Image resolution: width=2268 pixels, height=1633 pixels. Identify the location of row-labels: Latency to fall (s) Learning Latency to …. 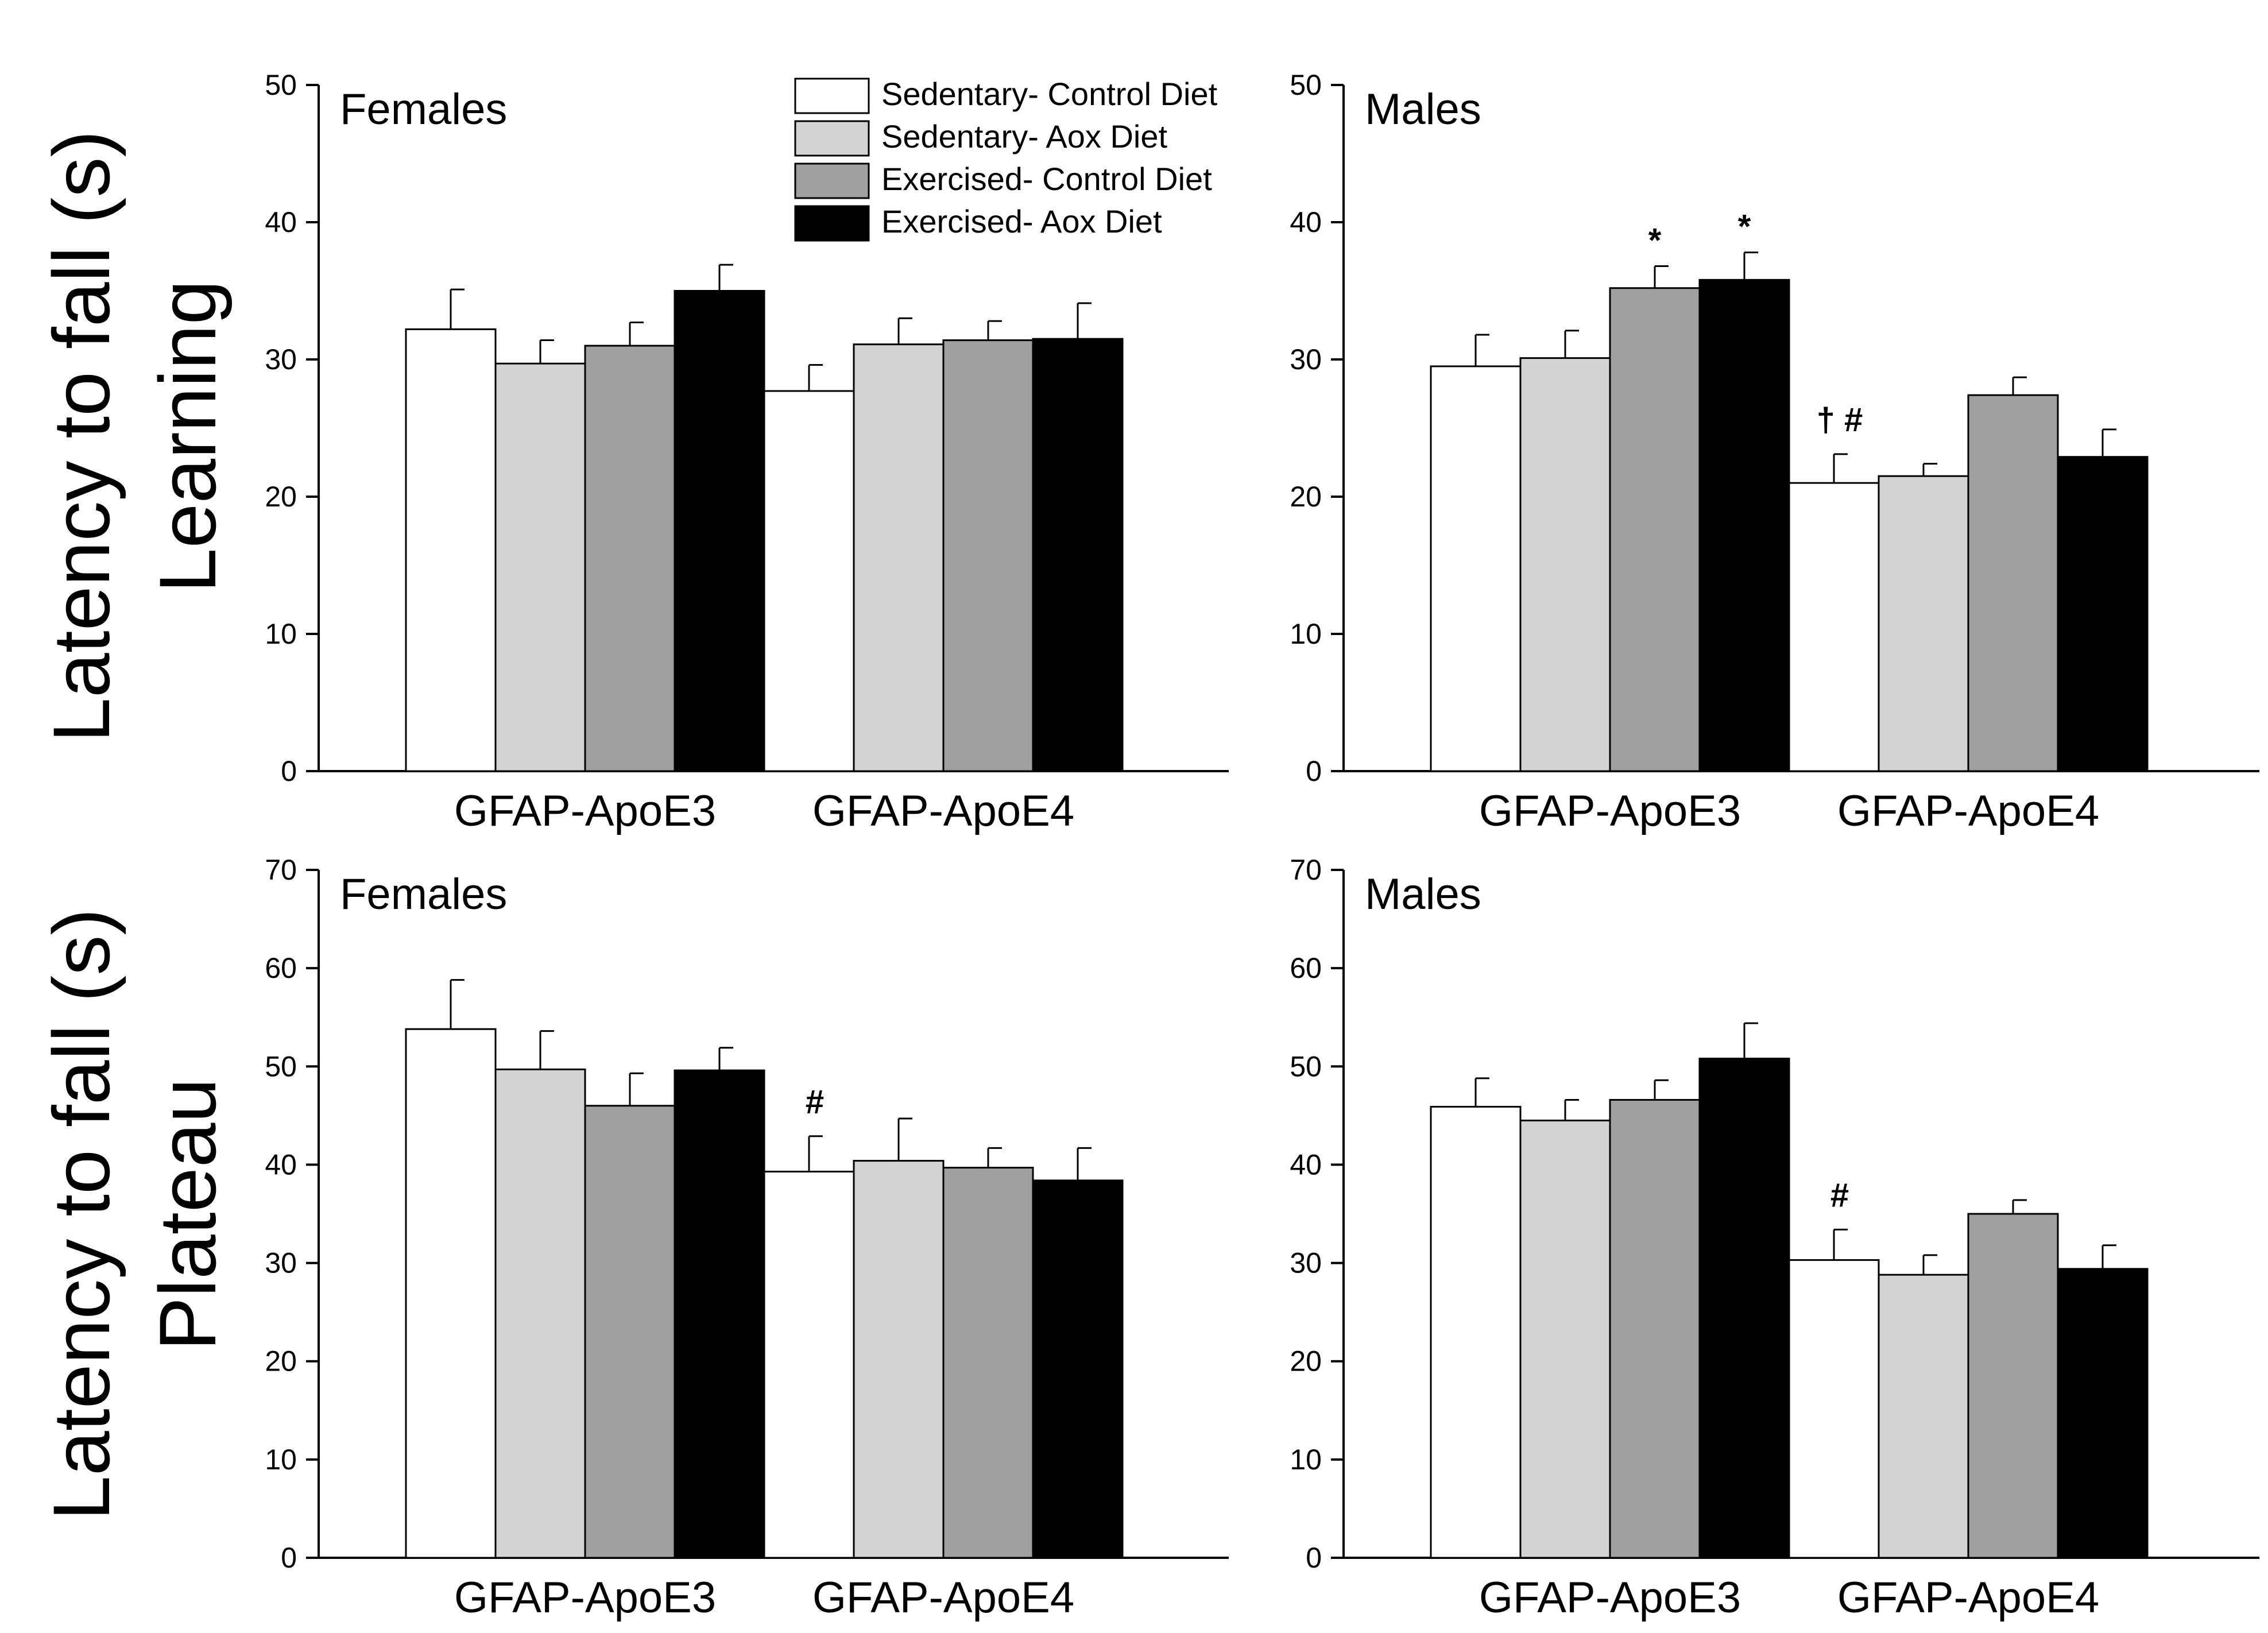
(134, 825).